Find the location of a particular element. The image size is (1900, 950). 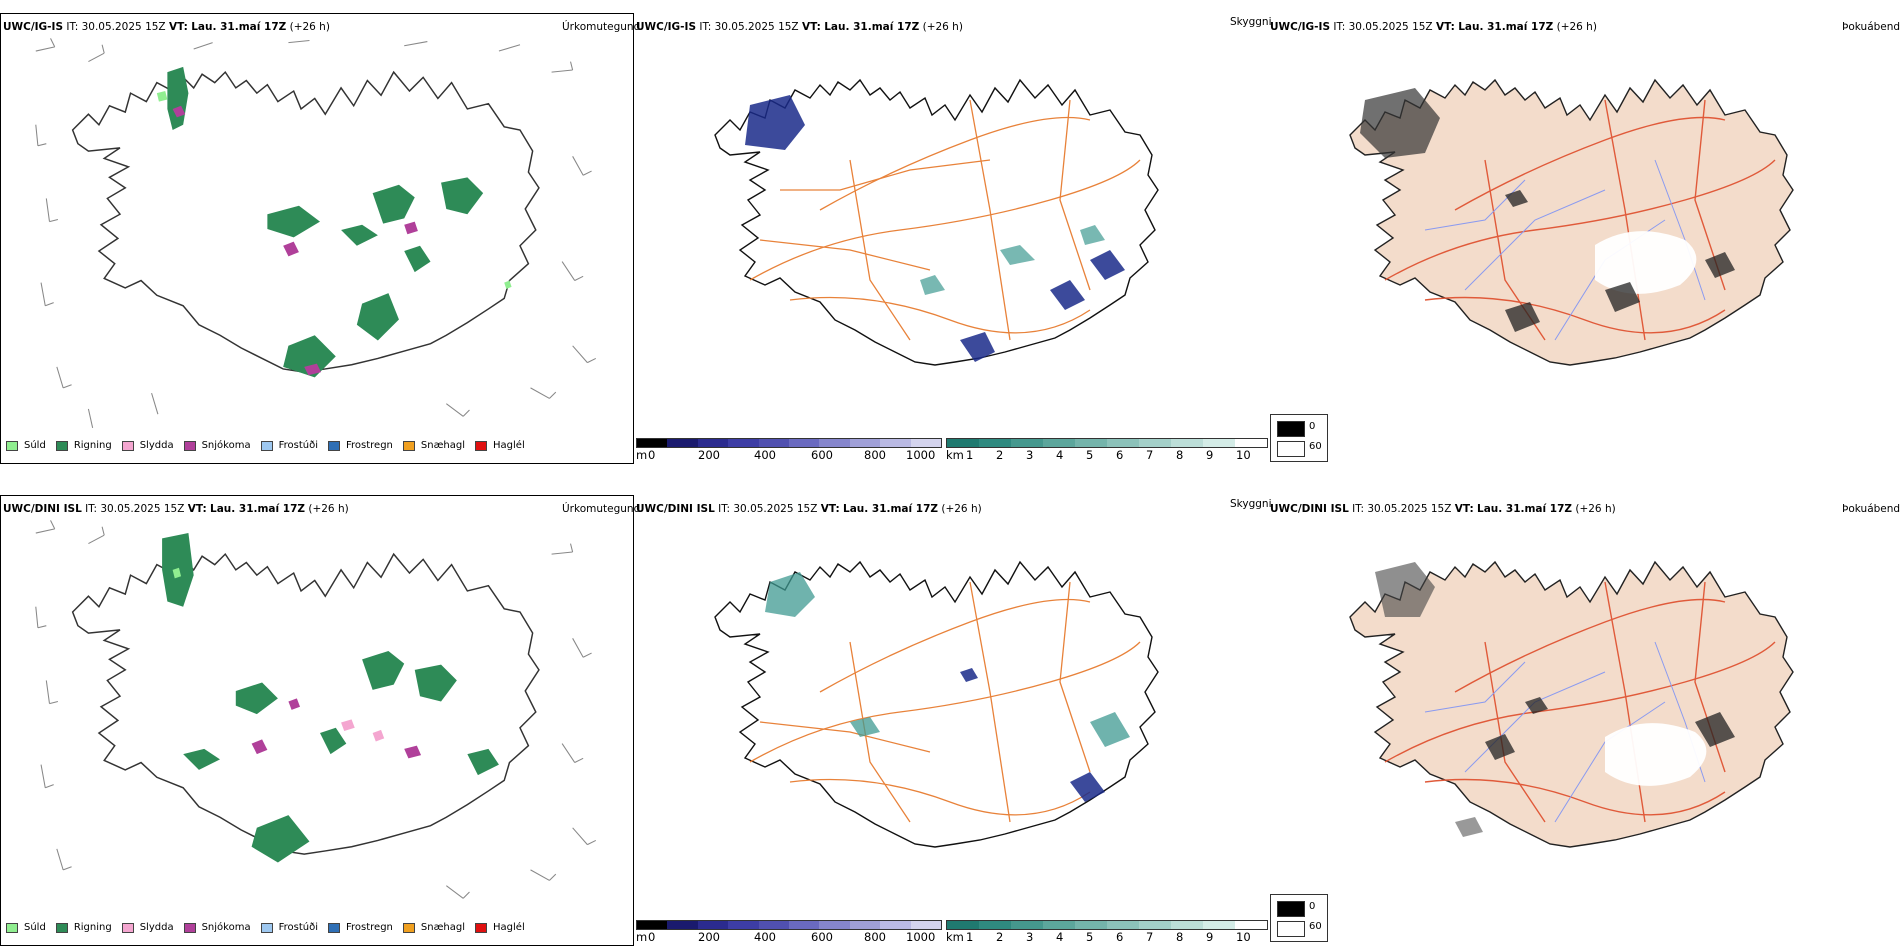

rain-areas is located at coordinates (330, 698).